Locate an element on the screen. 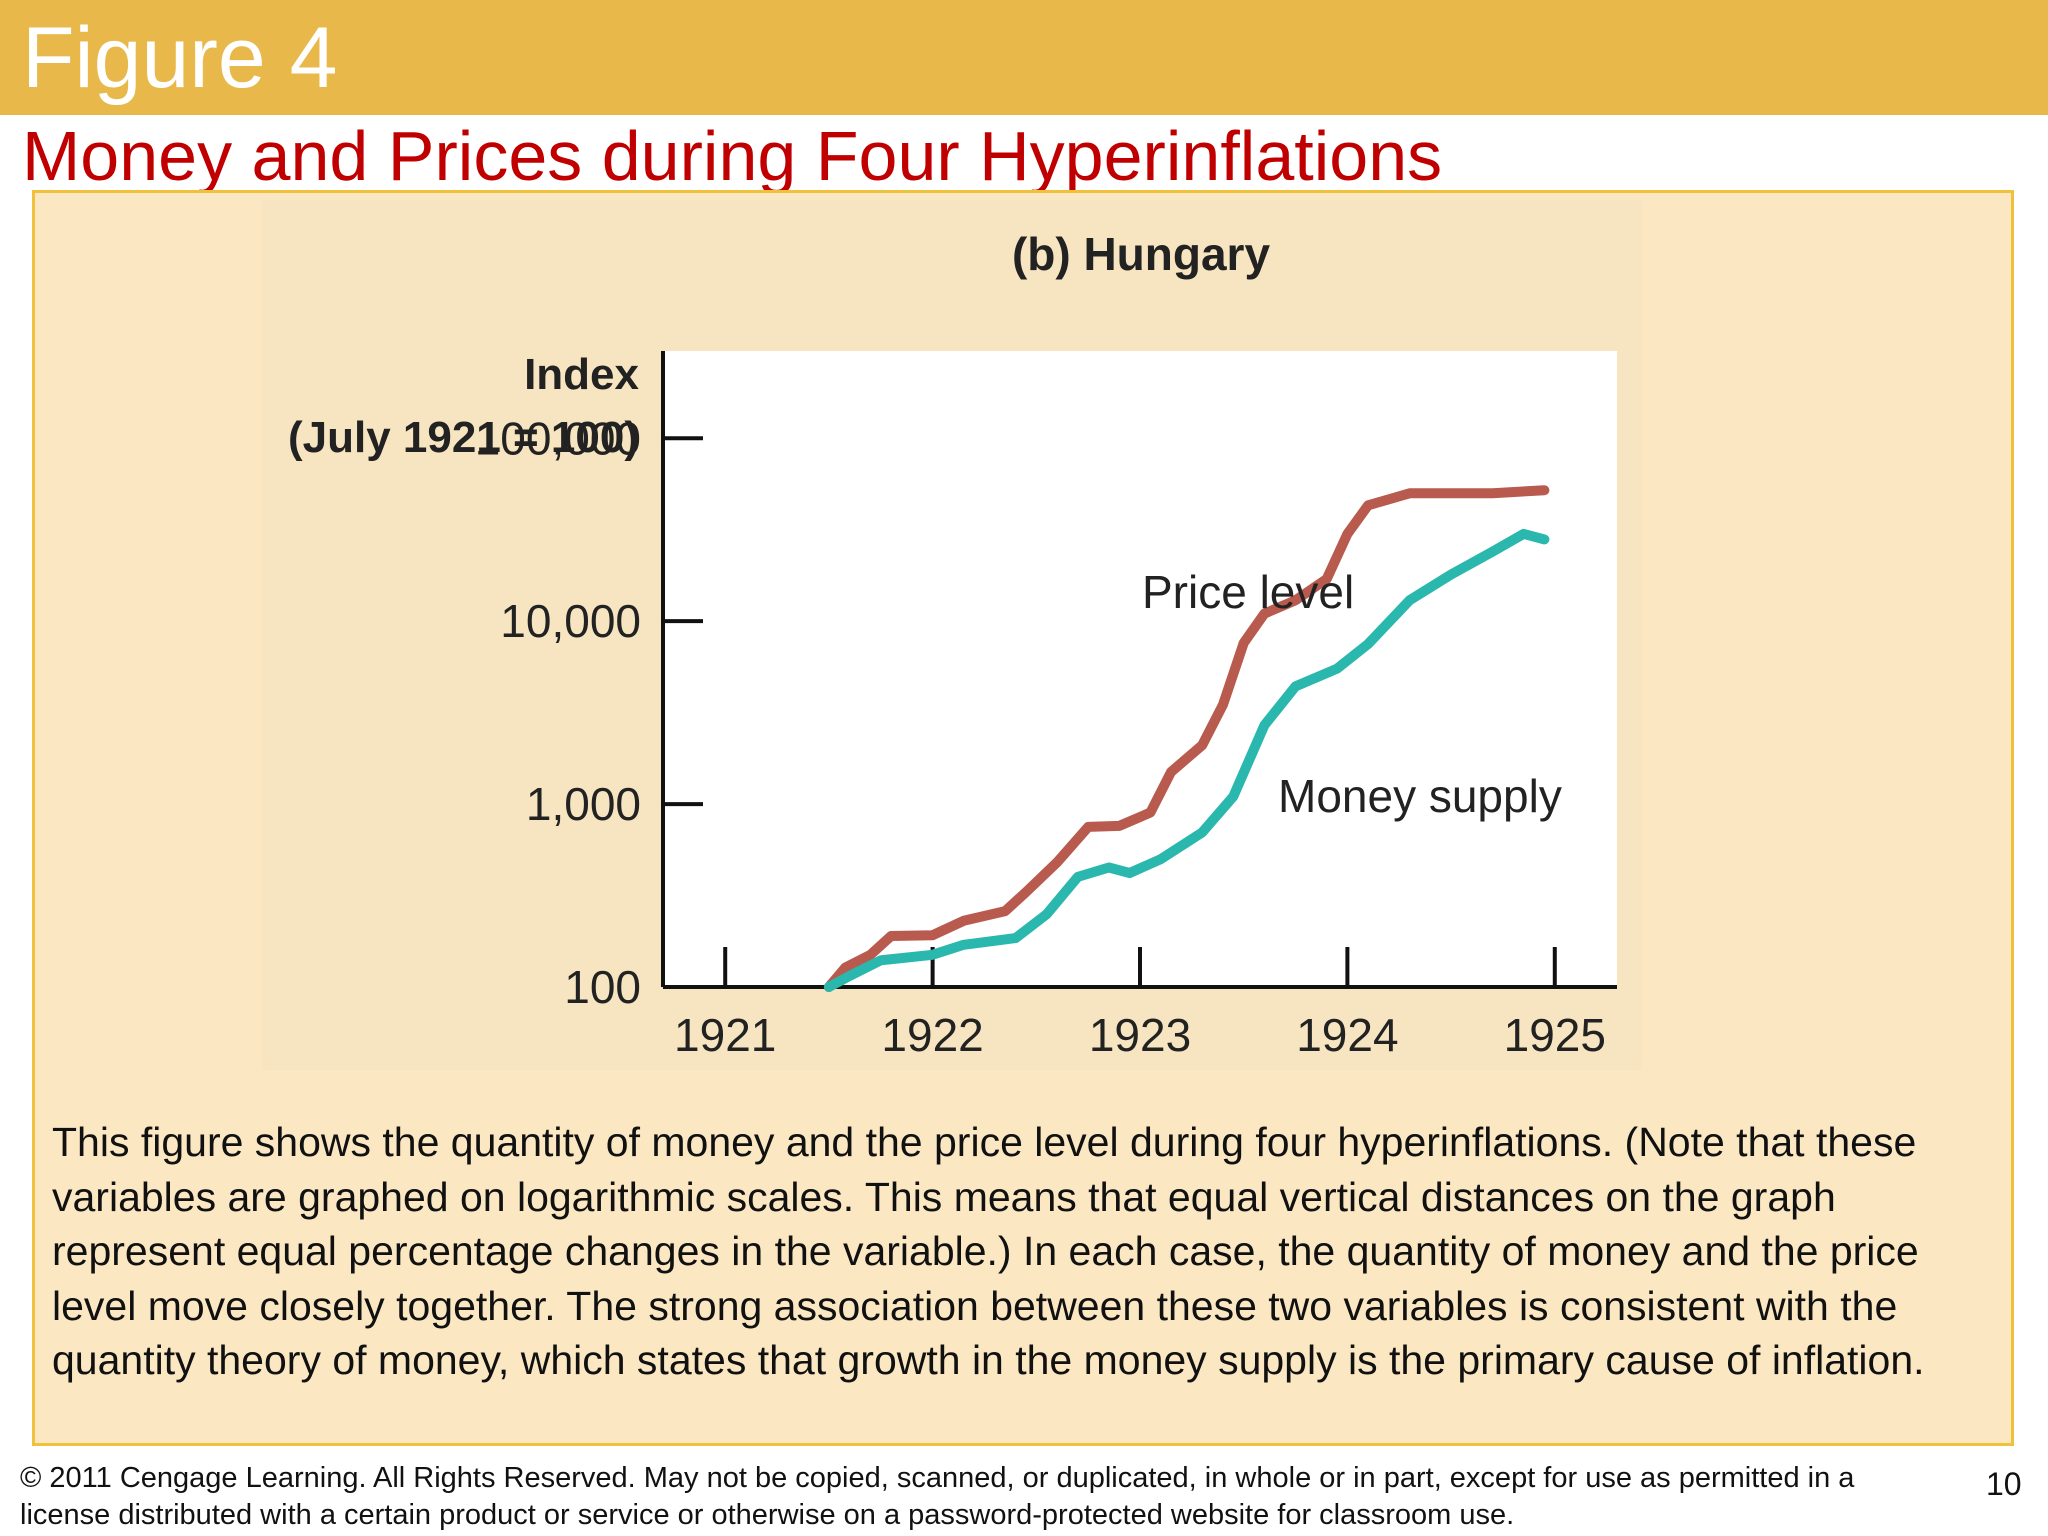 This screenshot has width=2048, height=1536. series-line-price-level is located at coordinates (1186, 738).